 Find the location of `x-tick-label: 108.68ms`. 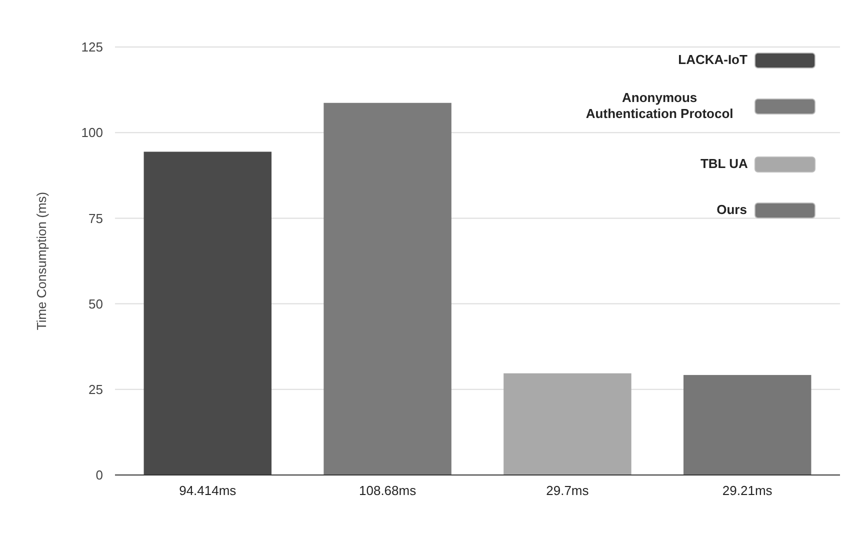

x-tick-label: 108.68ms is located at coordinates (388, 490).